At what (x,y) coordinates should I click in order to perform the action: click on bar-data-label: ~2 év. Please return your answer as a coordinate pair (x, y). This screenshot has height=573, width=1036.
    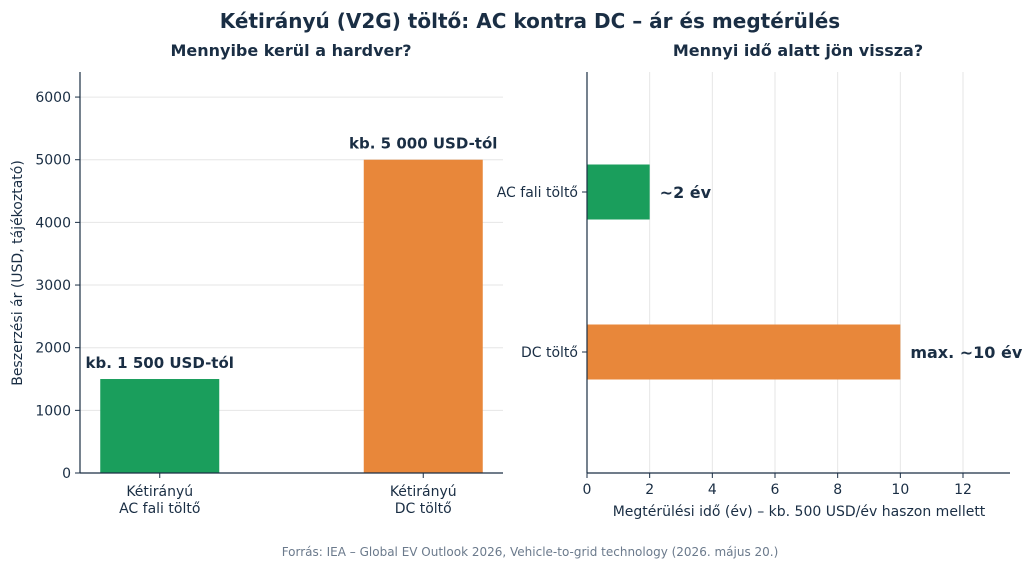
    Looking at the image, I should click on (686, 192).